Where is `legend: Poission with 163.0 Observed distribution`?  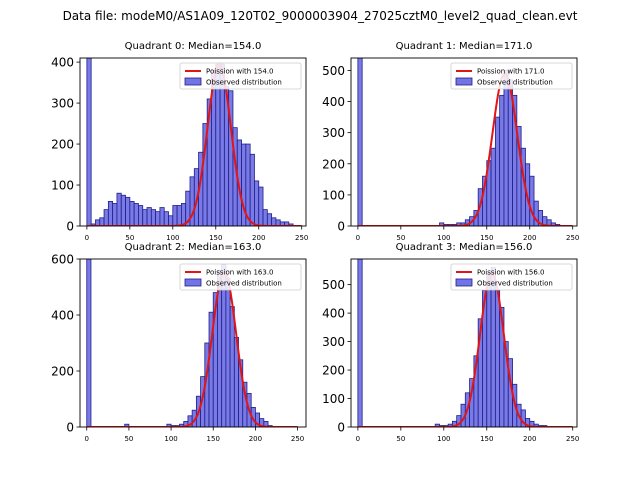 legend: Poission with 163.0 Observed distribution is located at coordinates (240, 277).